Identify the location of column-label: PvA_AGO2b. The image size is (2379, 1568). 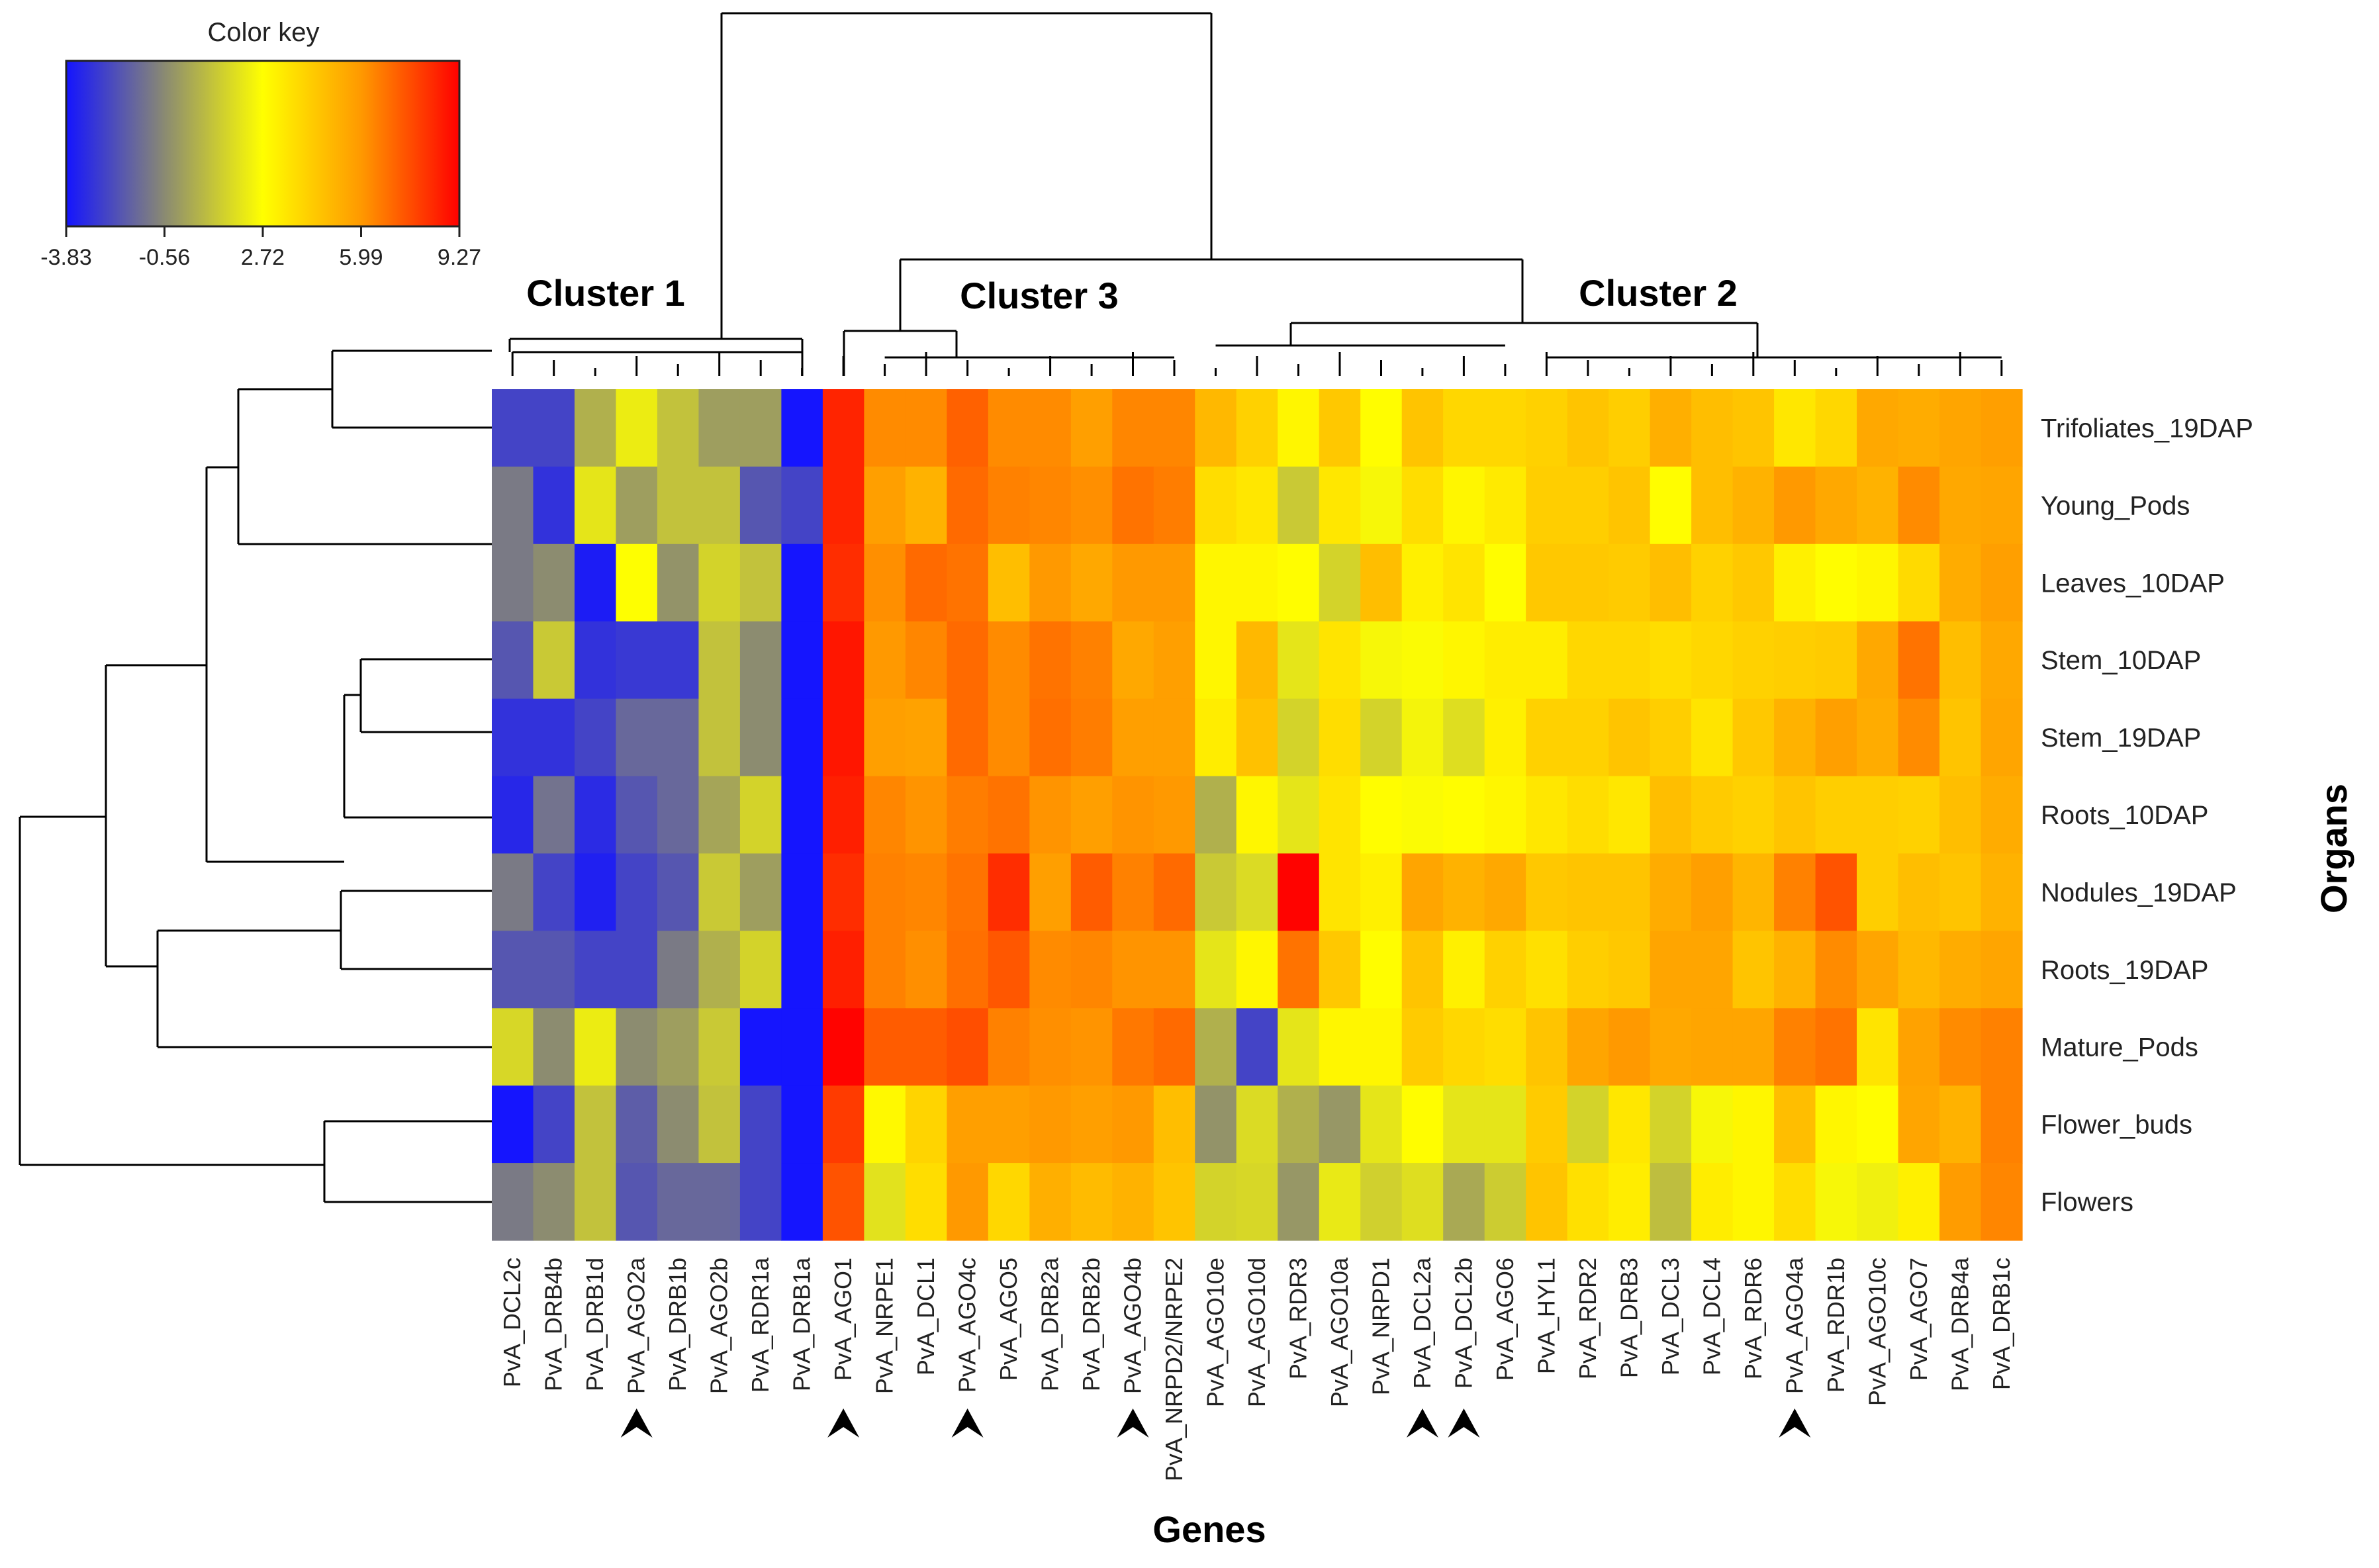
(719, 1326).